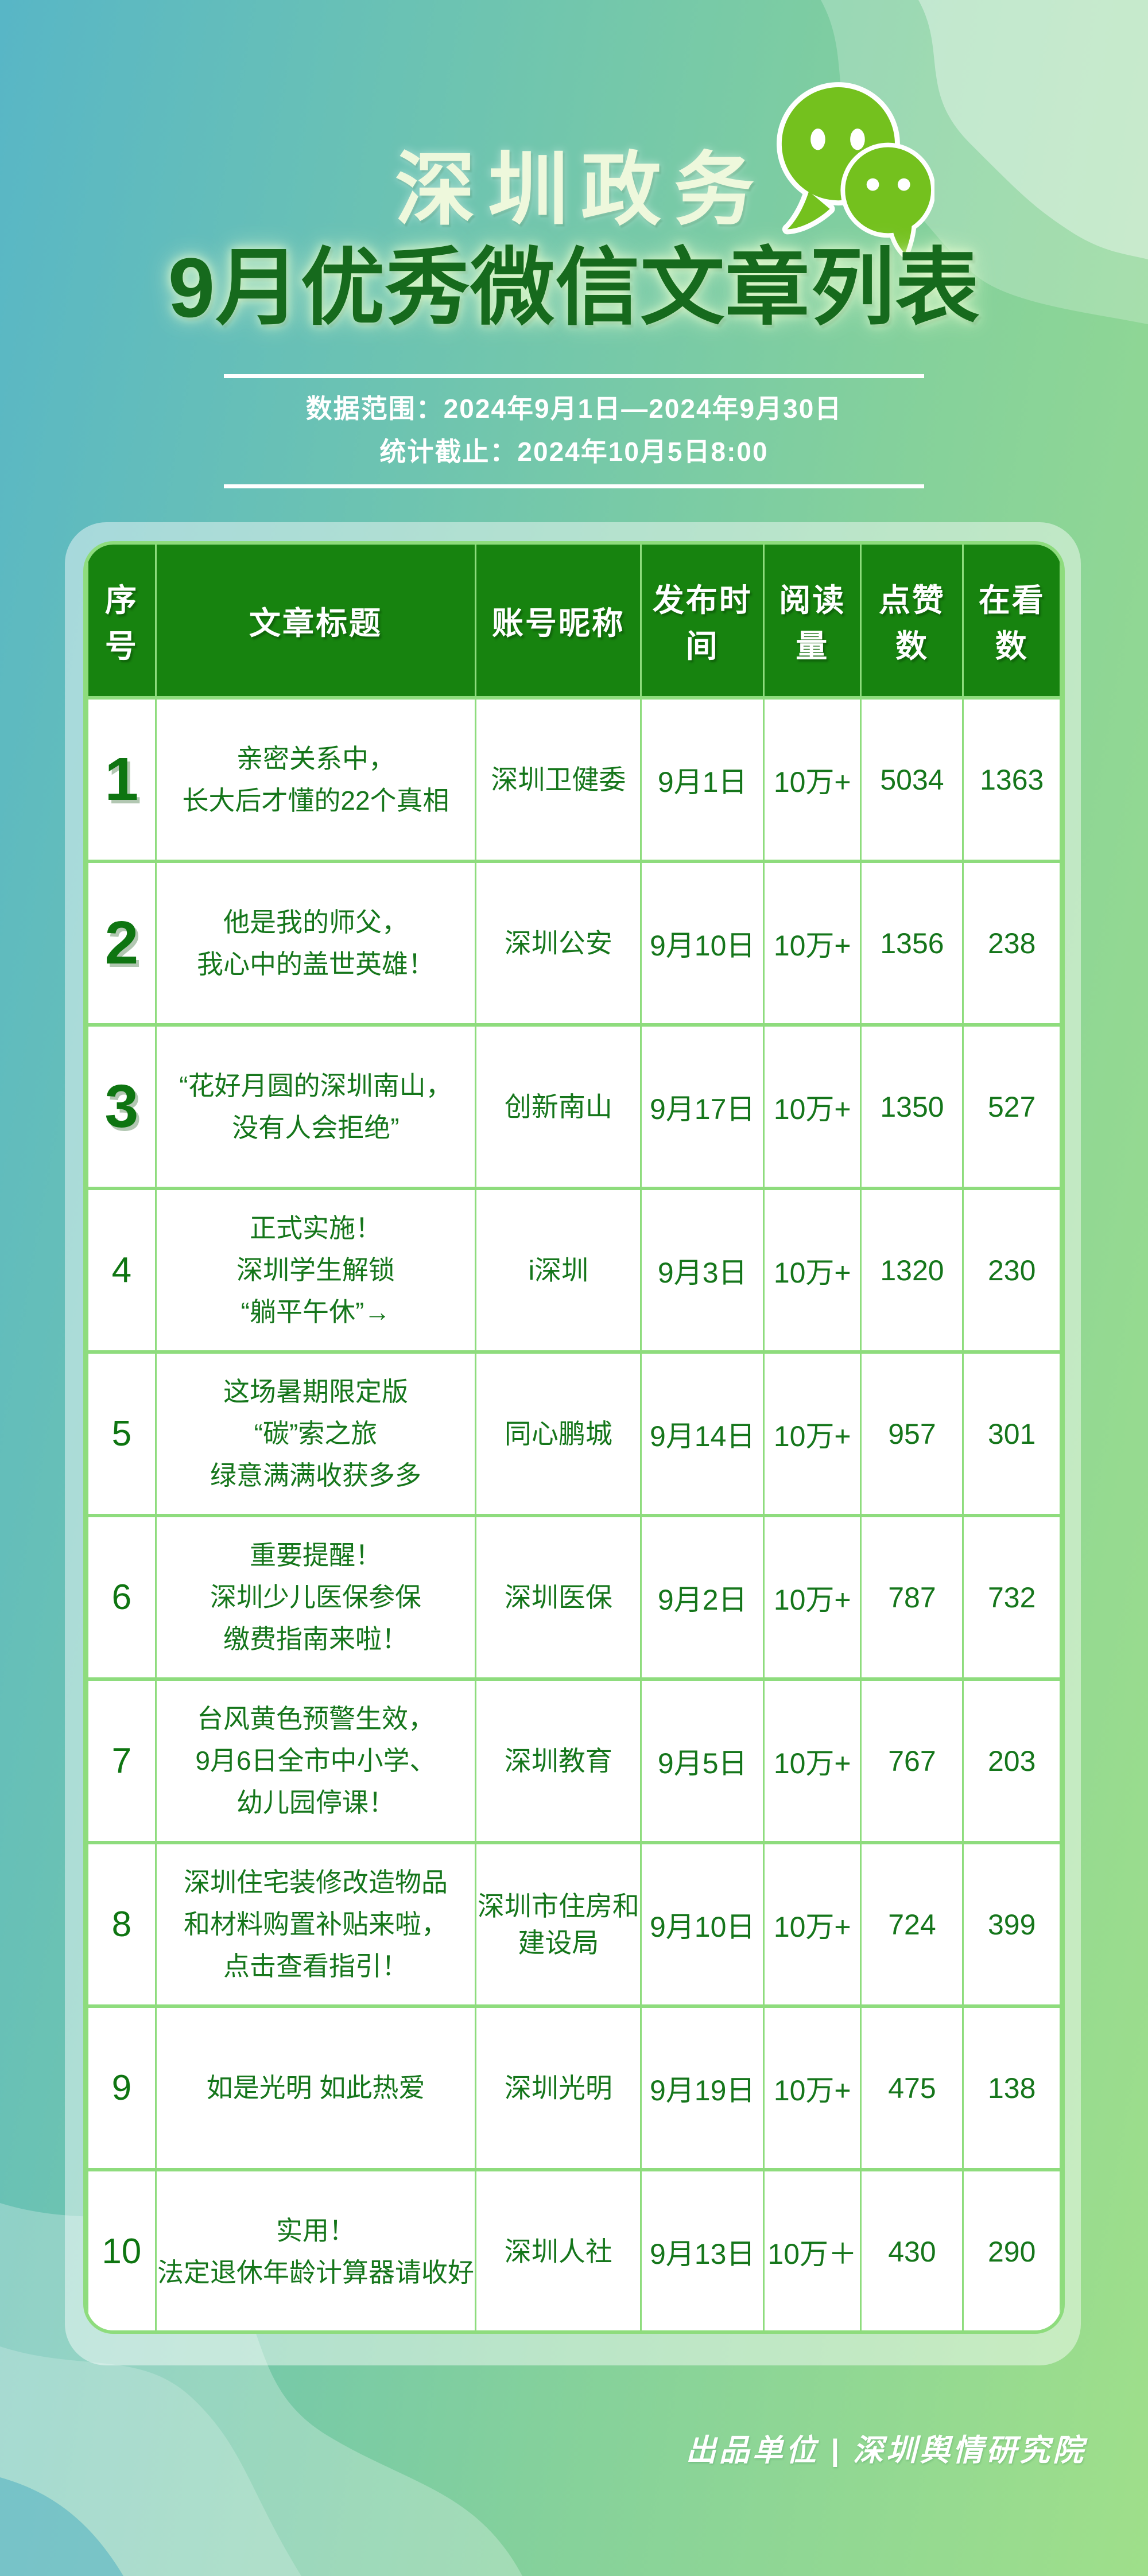  I want to click on account-cell: 创新南山, so click(558, 1106).